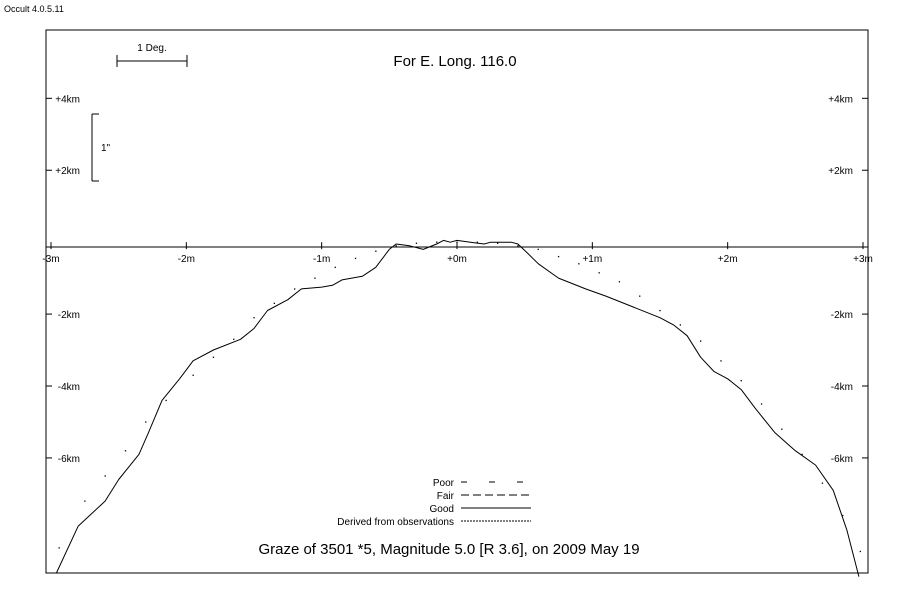 The width and height of the screenshot is (913, 602). I want to click on legend-label-good: Good, so click(442, 509).